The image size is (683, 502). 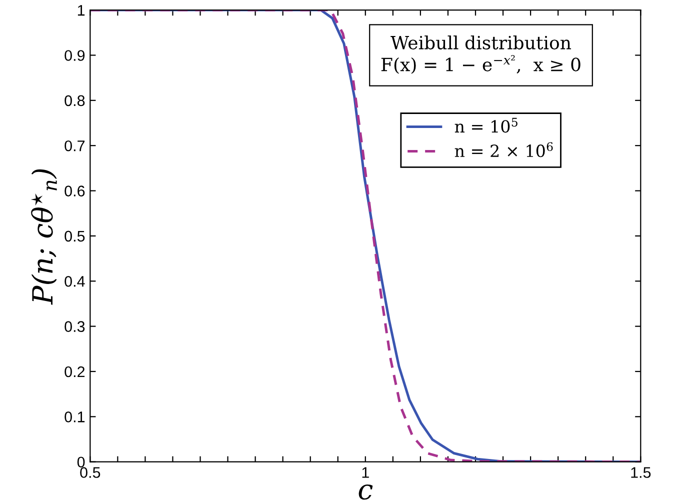 What do you see at coordinates (81, 462) in the screenshot?
I see `y-tick-label: 0` at bounding box center [81, 462].